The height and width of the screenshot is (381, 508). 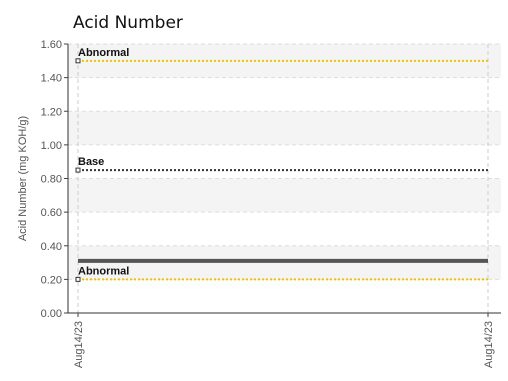 What do you see at coordinates (51, 247) in the screenshot?
I see `y-tick-label: 0.40` at bounding box center [51, 247].